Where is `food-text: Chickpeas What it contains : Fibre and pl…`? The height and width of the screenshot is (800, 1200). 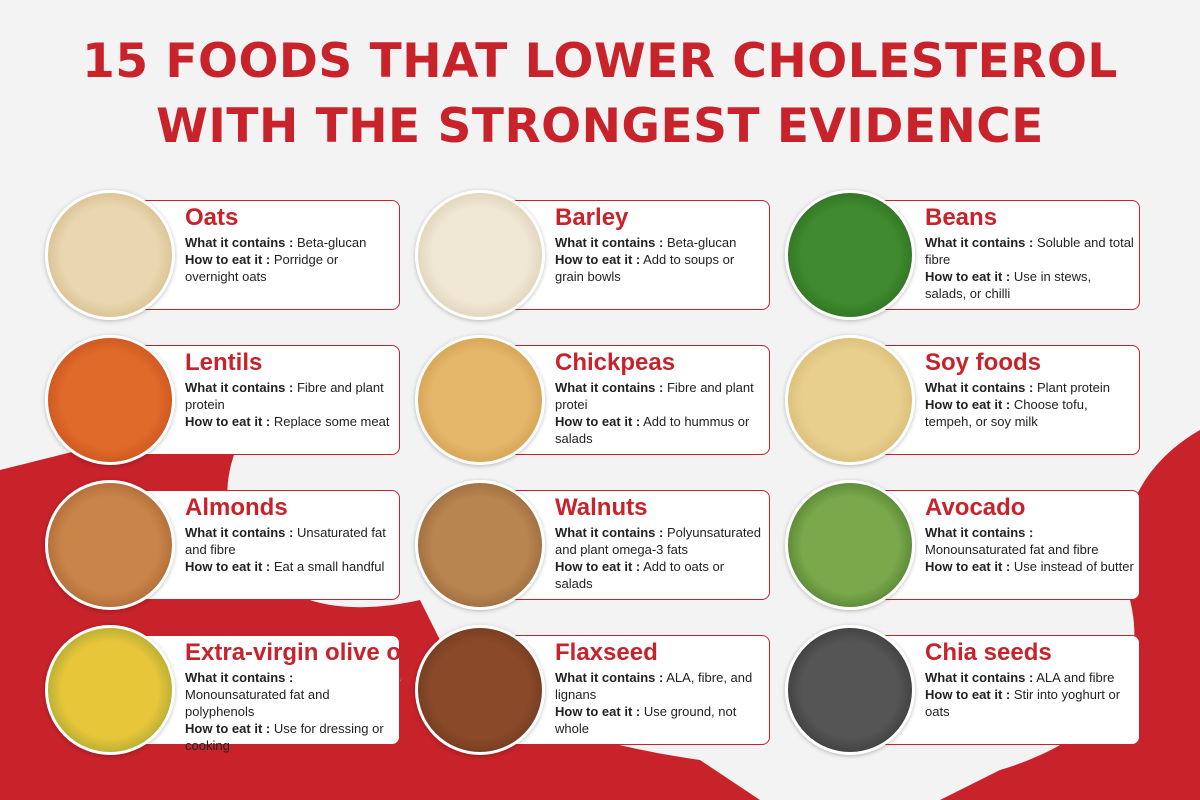
food-text: Chickpeas What it contains : Fibre and pl… is located at coordinates (659, 398).